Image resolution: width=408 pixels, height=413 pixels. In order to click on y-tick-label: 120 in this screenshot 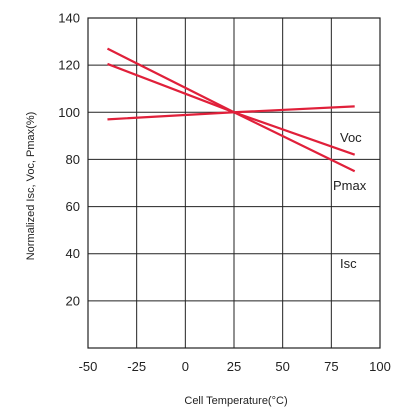, I will do `click(69, 65)`.